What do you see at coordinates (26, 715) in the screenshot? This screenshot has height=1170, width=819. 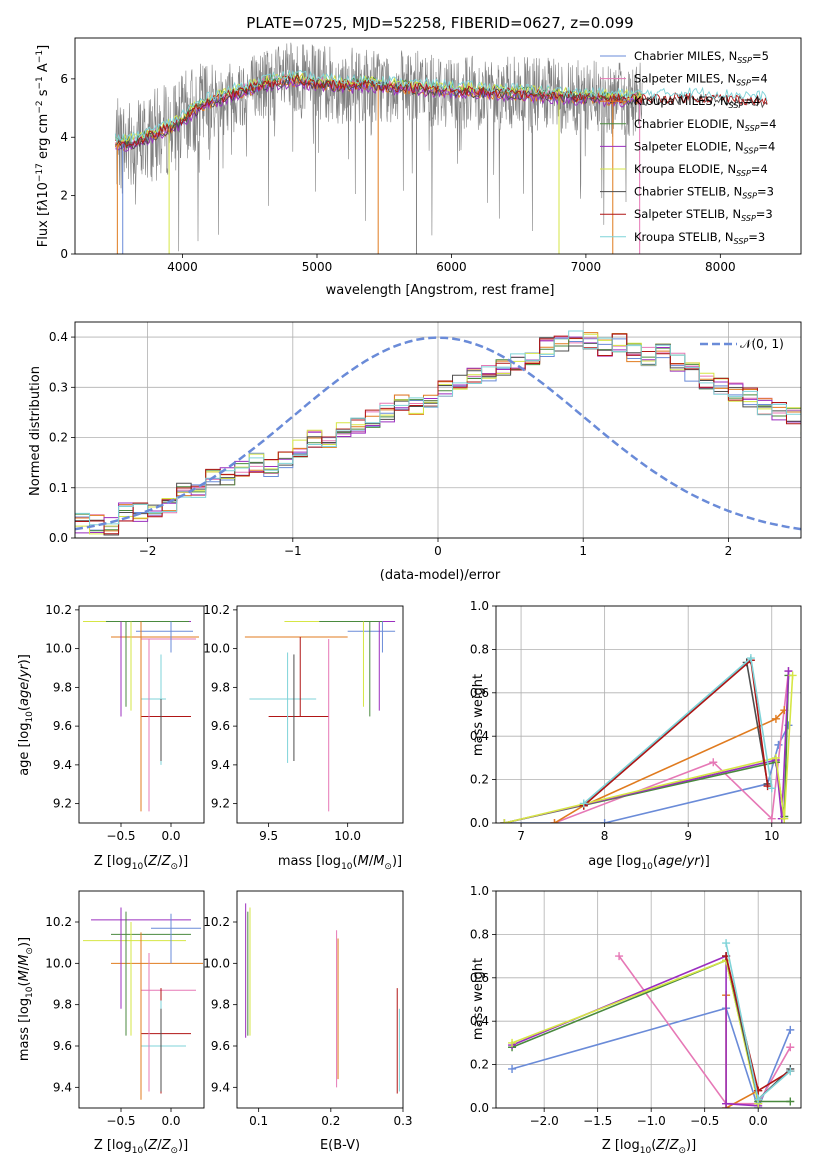 I see `ageZ-ylabel: age [log10(age/yr)]` at bounding box center [26, 715].